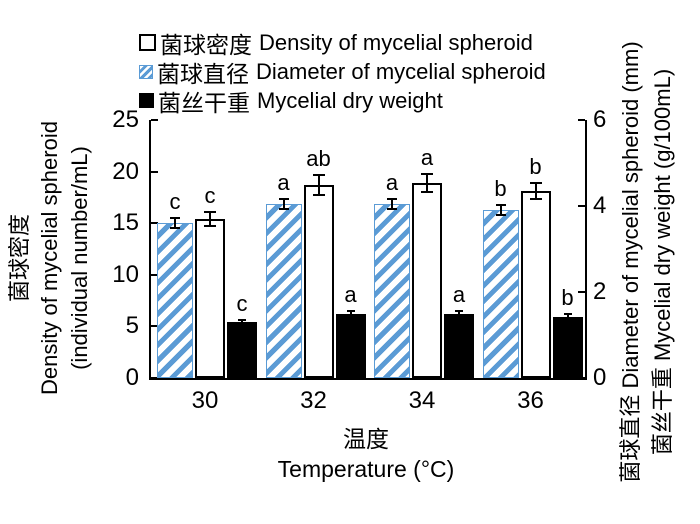 Image resolution: width=700 pixels, height=524 pixels. Describe the element at coordinates (662, 262) in the screenshot. I see `right-axis-title-dry-weight: 菌丝干重 Mycelial dry weight (g/100mL)` at that location.